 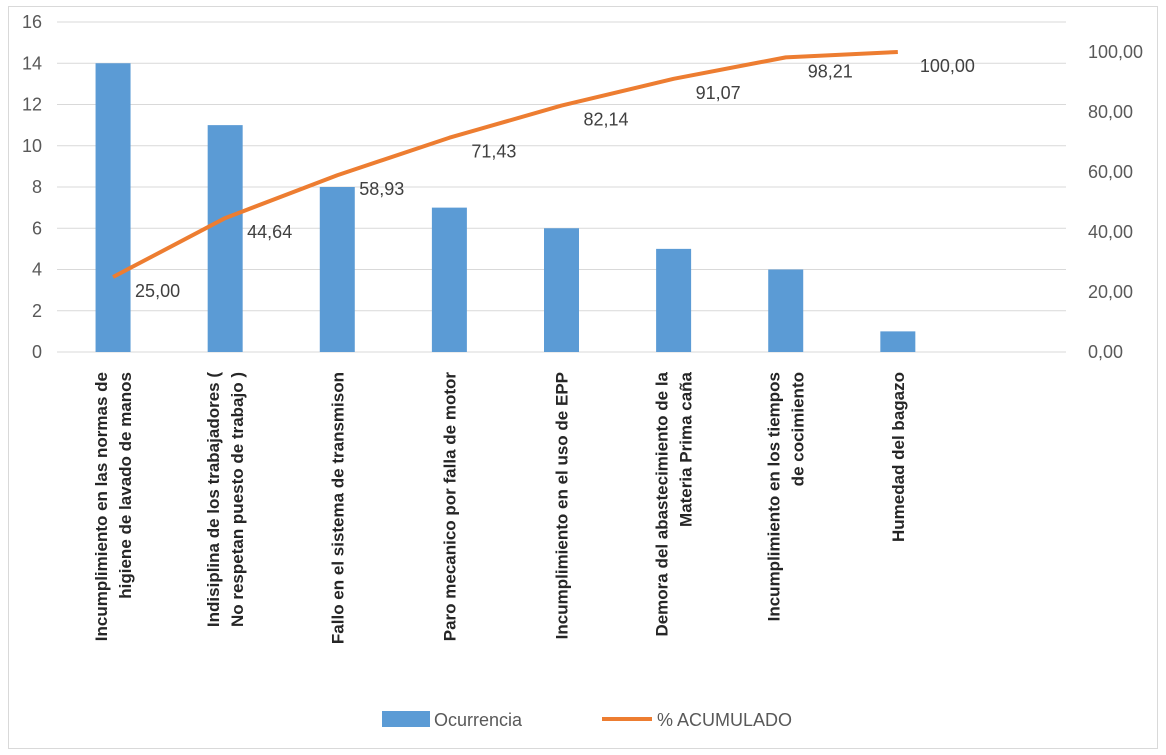 I want to click on legend-label-acumulado: % ACUMULADO, so click(x=724, y=720).